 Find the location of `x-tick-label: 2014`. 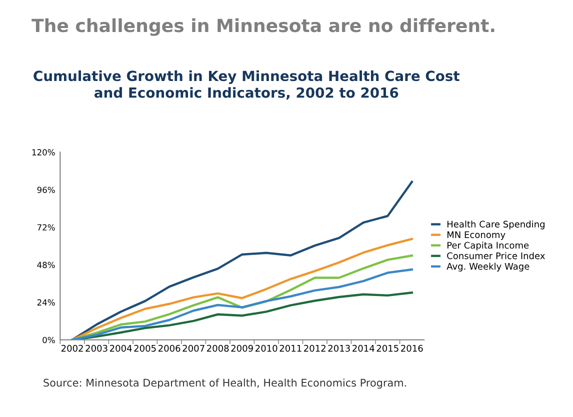

x-tick-label: 2014 is located at coordinates (363, 348).